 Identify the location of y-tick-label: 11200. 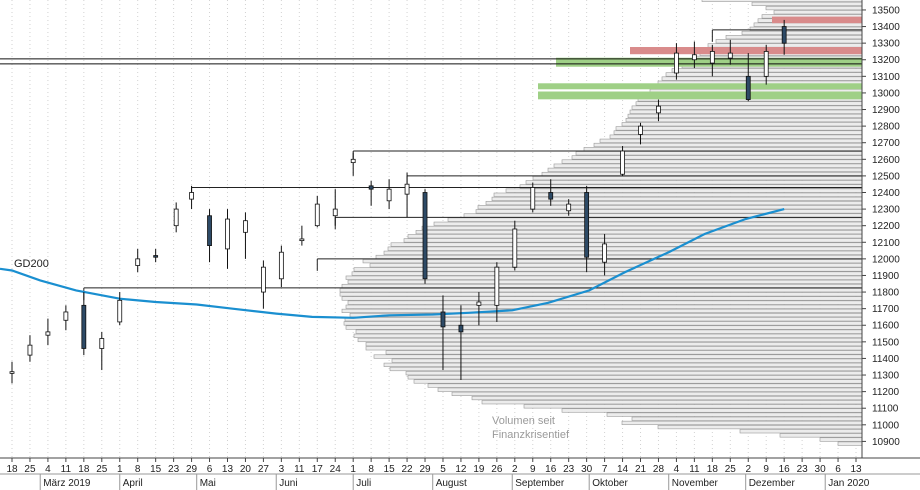
(886, 392).